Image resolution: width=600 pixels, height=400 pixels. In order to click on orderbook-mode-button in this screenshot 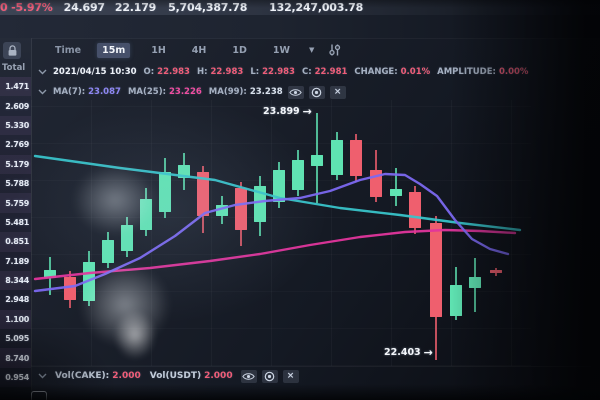, I will do `click(12, 50)`.